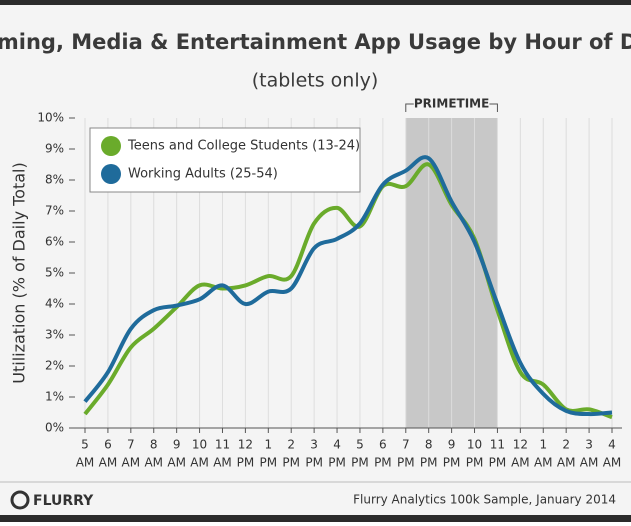 The width and height of the screenshot is (631, 526). What do you see at coordinates (54, 242) in the screenshot?
I see `y-tick-label: 6%` at bounding box center [54, 242].